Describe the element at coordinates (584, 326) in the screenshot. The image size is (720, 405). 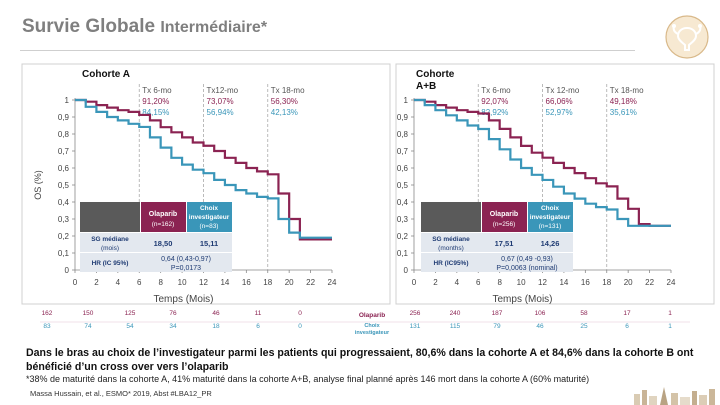
I see `risk-choix-value: 25` at that location.